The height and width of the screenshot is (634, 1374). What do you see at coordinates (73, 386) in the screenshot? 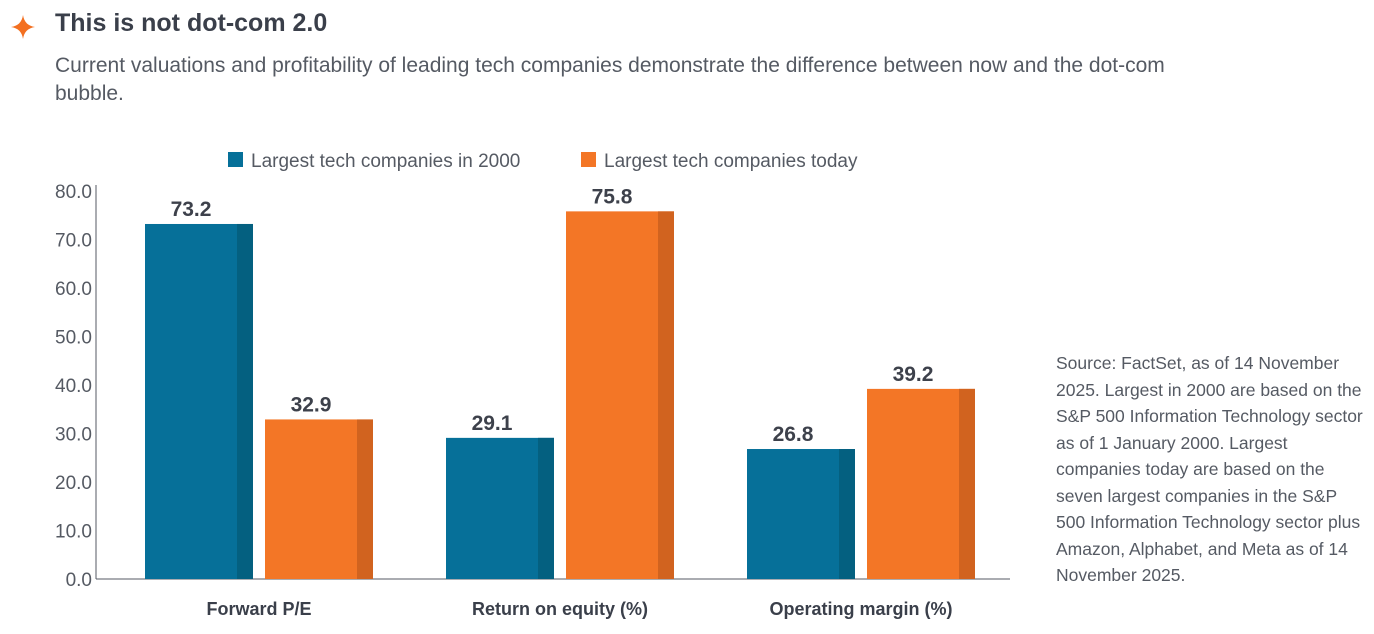
I see `y-tick-label: 40.0` at bounding box center [73, 386].